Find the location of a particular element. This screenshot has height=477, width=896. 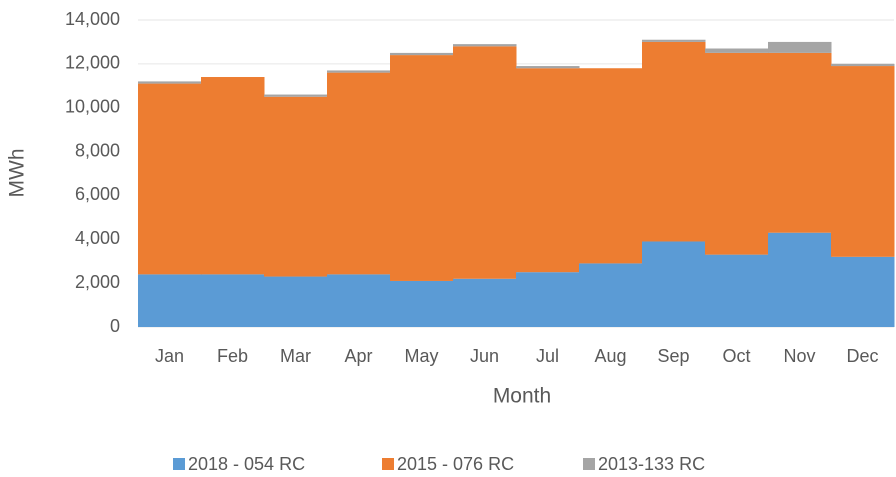

x-tick-label: Sep is located at coordinates (673, 356).